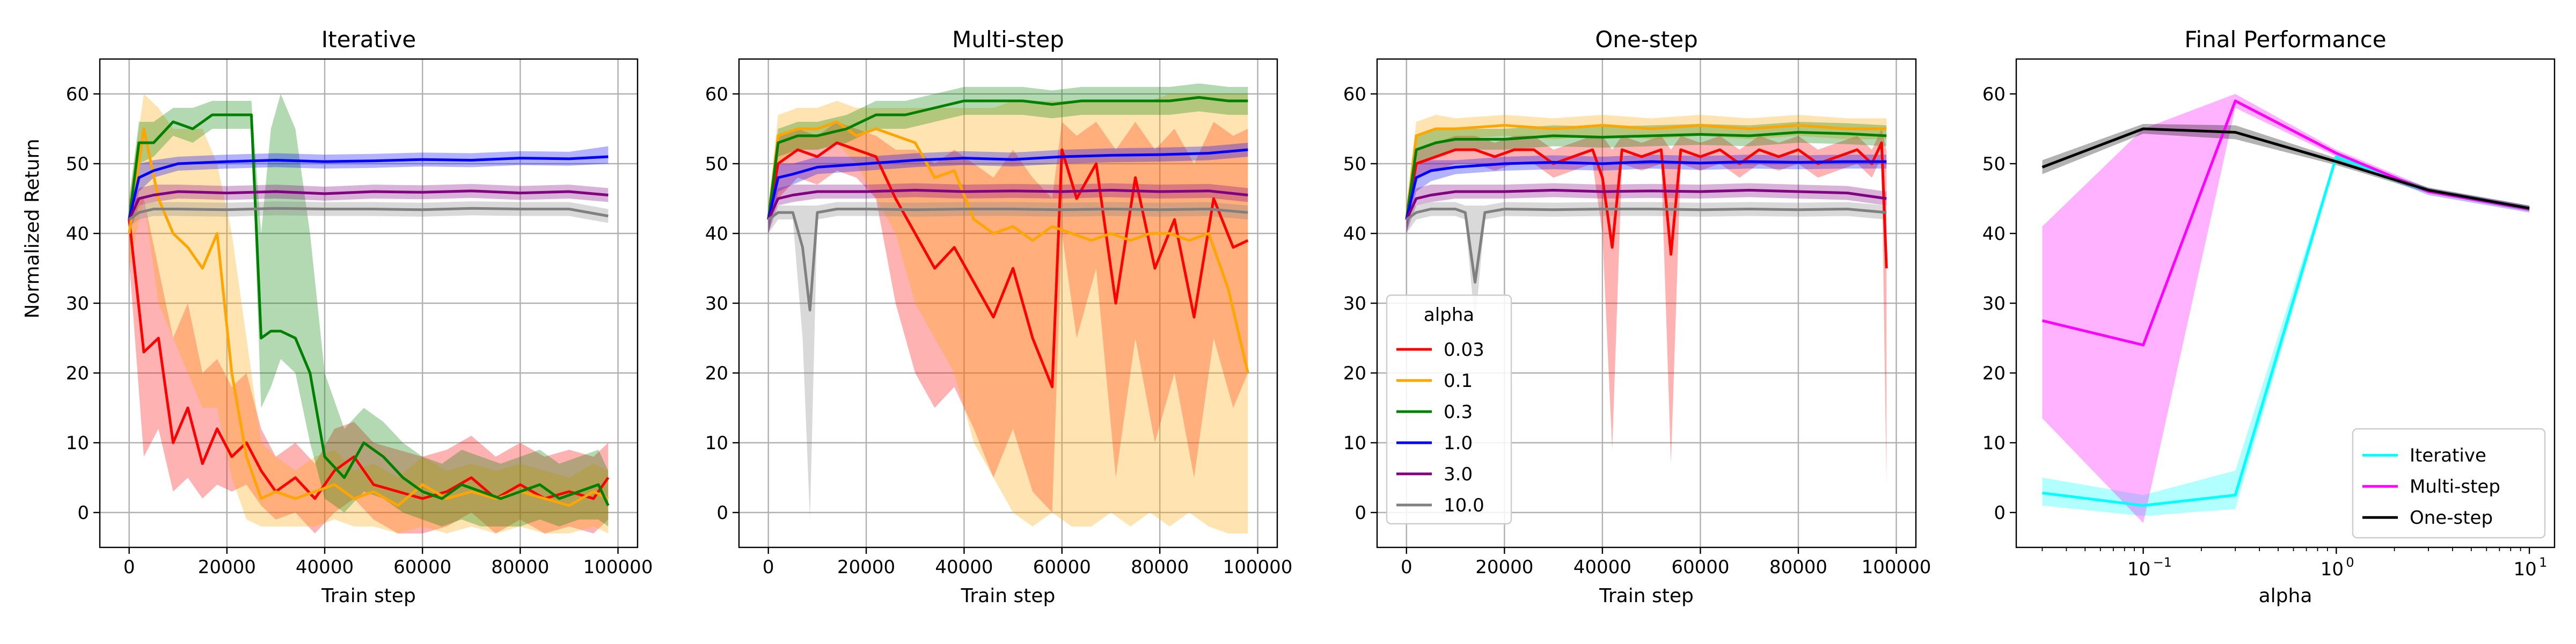 This screenshot has width=2576, height=644. I want to click on legend: Iterative Multi-step One-step, so click(2449, 483).